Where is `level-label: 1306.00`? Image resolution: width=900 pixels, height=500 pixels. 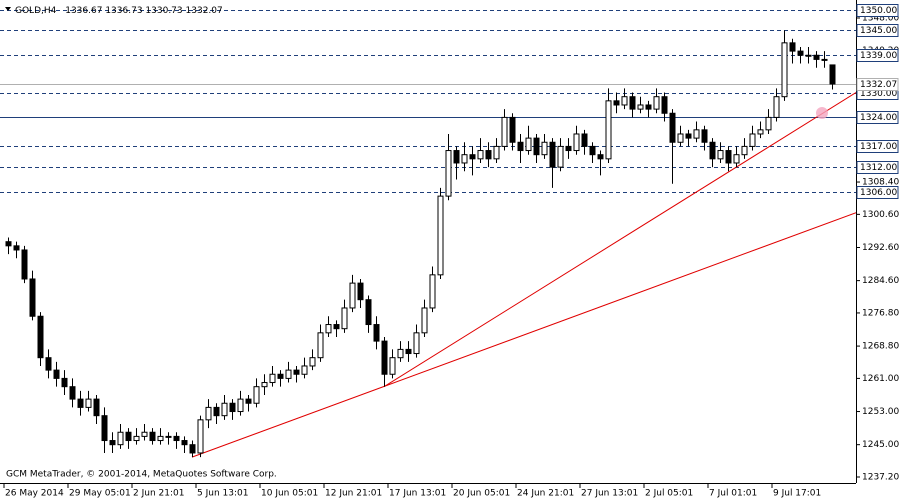
level-label: 1306.00 is located at coordinates (878, 193).